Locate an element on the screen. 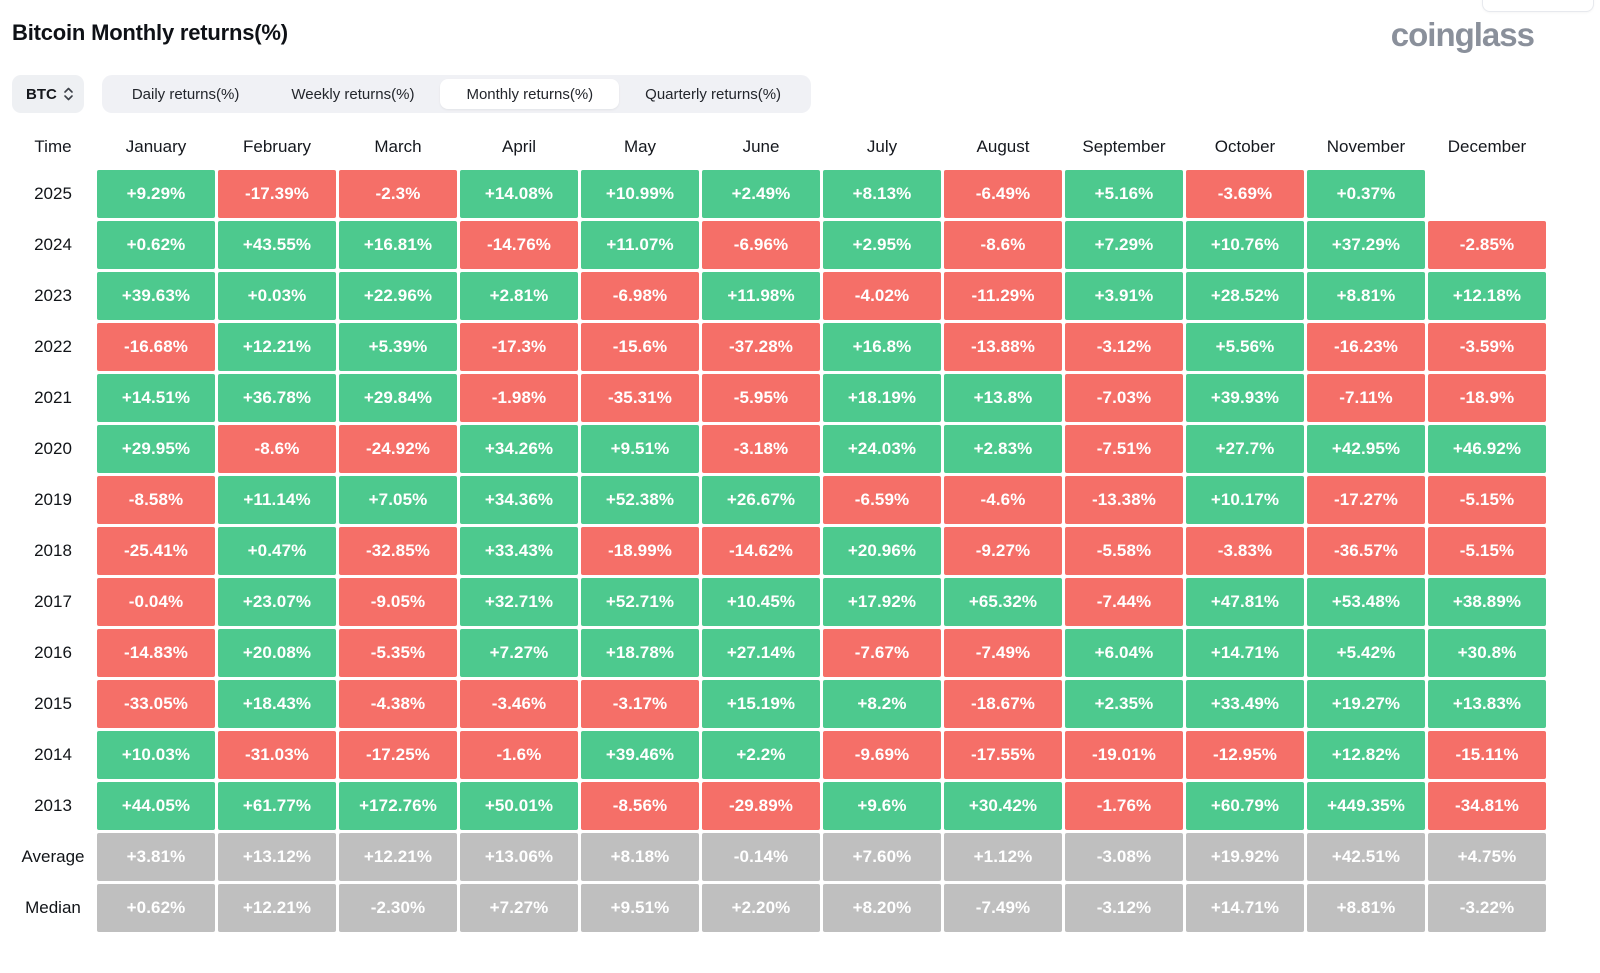  return-cell: +9.29% is located at coordinates (156, 194).